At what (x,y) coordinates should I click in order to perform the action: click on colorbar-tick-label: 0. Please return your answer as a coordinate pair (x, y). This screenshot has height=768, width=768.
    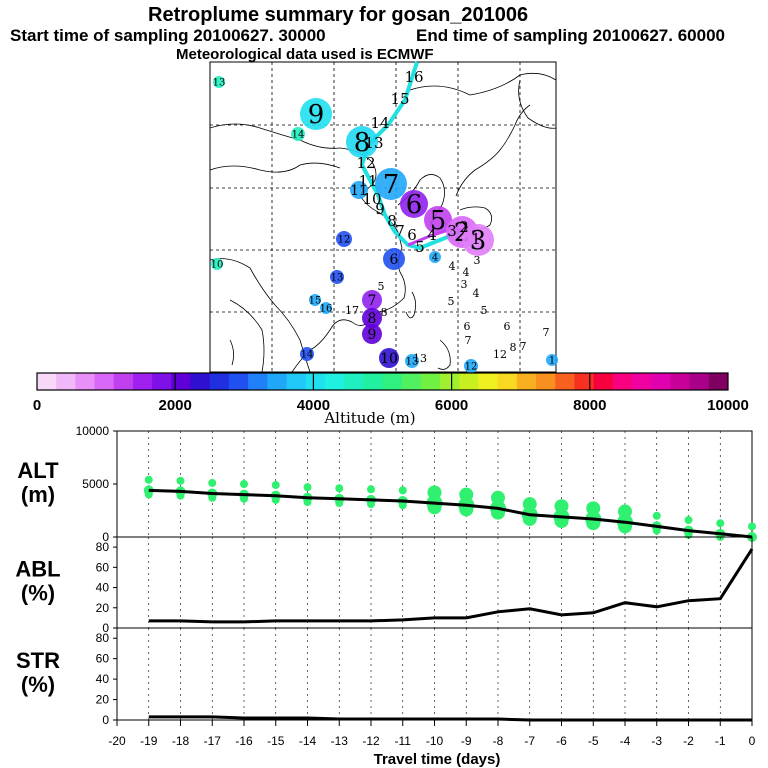
    Looking at the image, I should click on (37, 405).